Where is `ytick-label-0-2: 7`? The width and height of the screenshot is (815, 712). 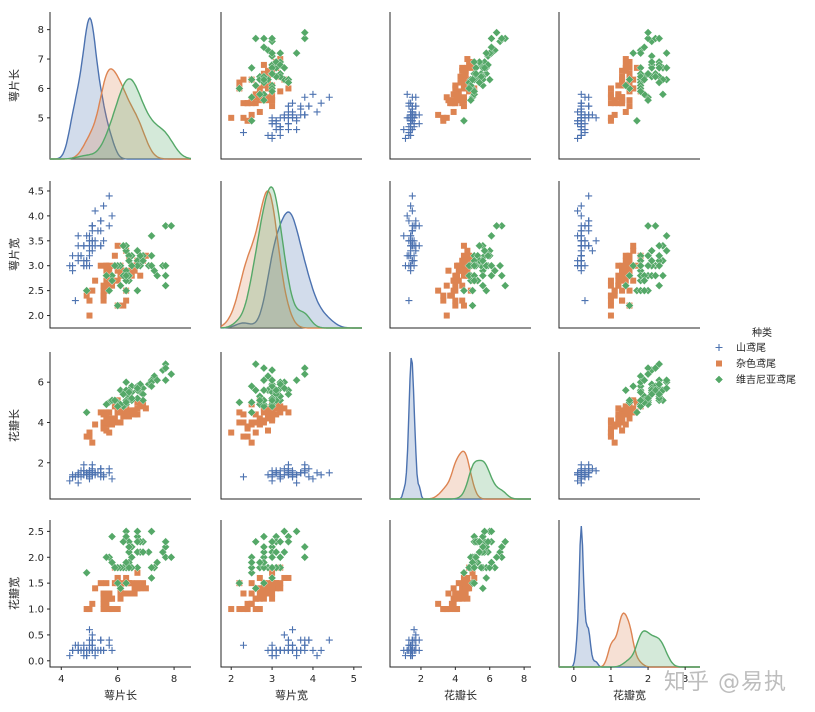
ytick-label-0-2: 7 is located at coordinates (41, 60).